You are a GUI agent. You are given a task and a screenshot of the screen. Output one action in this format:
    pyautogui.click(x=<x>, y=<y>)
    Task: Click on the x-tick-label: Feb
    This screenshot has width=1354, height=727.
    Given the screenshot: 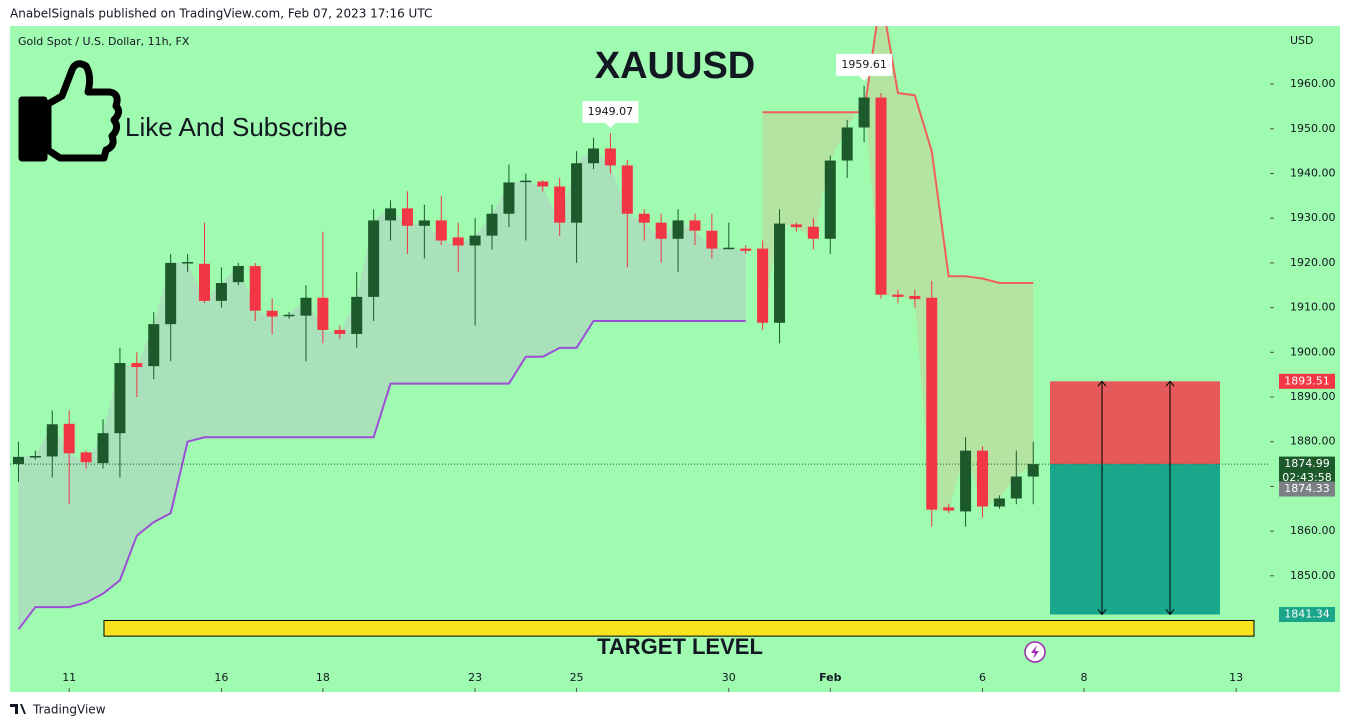 What is the action you would take?
    pyautogui.click(x=830, y=677)
    